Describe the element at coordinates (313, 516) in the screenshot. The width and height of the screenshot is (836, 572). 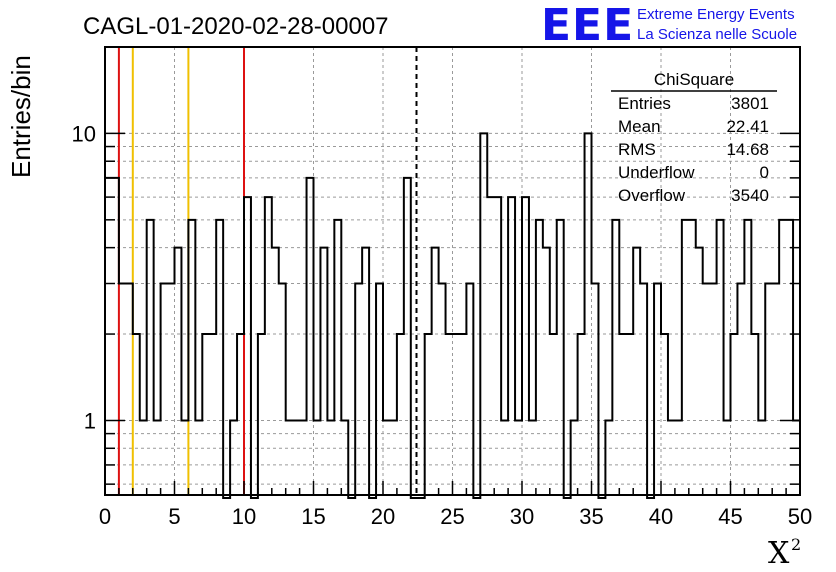
I see `x-tick-label: 15` at that location.